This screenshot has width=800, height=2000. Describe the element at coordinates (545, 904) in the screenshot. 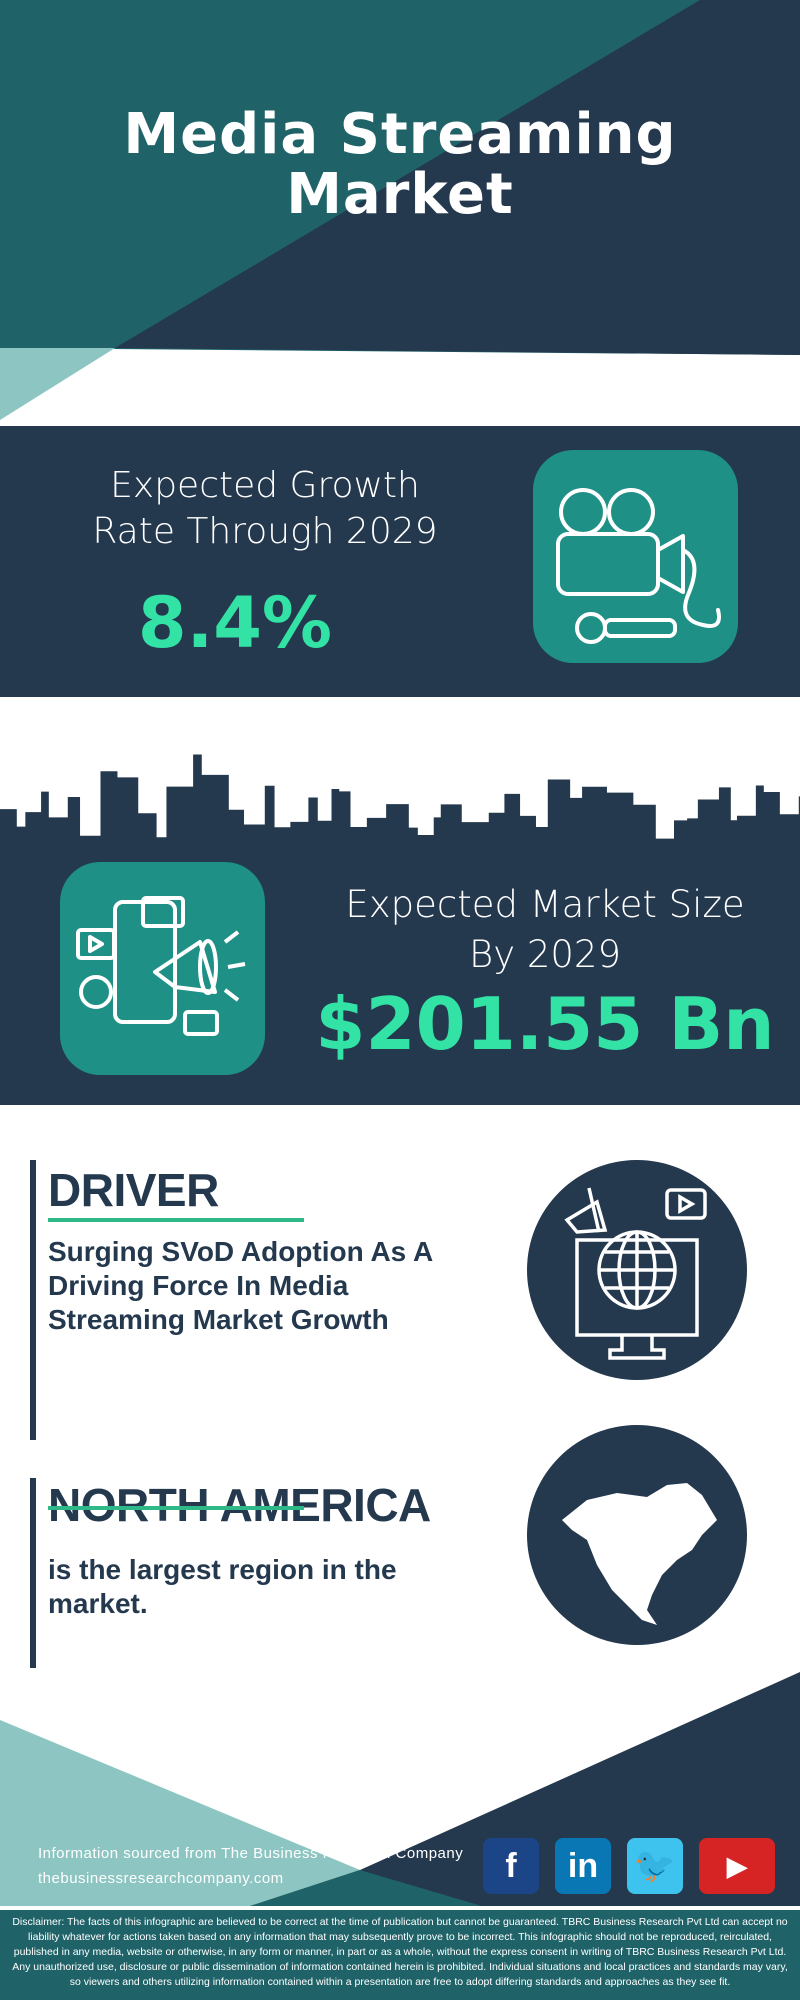

I see `market-size-label-line1: Expected Market Size` at that location.